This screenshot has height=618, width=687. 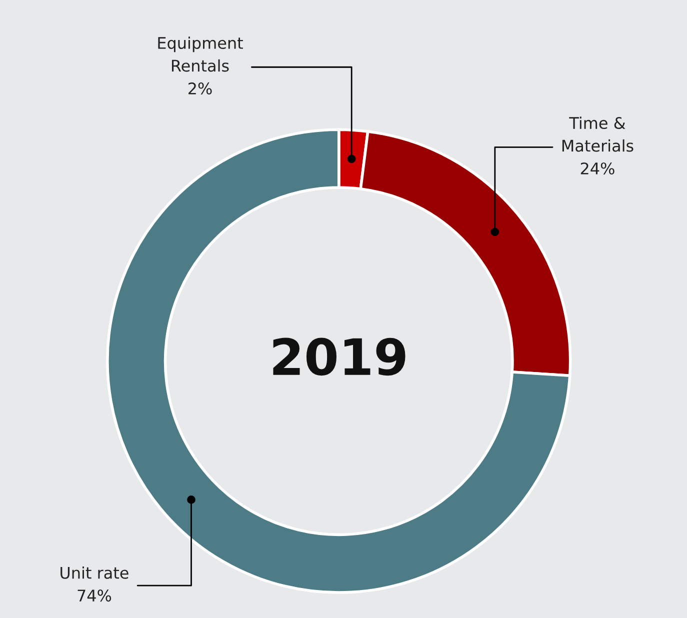 What do you see at coordinates (200, 54) in the screenshot?
I see `slice-label: Equipment Rentals` at bounding box center [200, 54].